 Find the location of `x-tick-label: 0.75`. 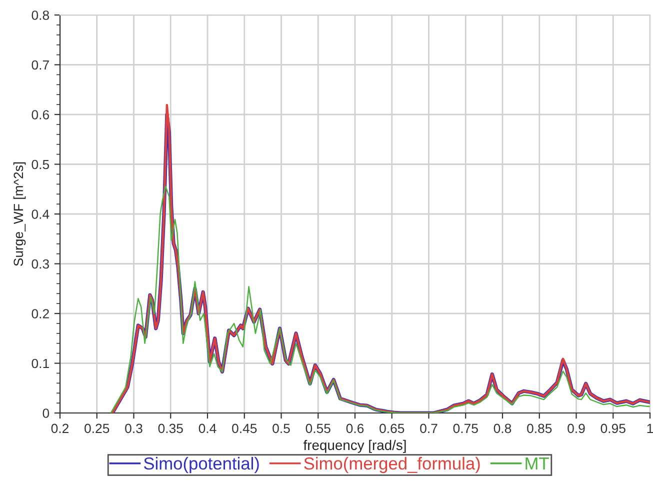

x-tick-label: 0.75 is located at coordinates (465, 429).